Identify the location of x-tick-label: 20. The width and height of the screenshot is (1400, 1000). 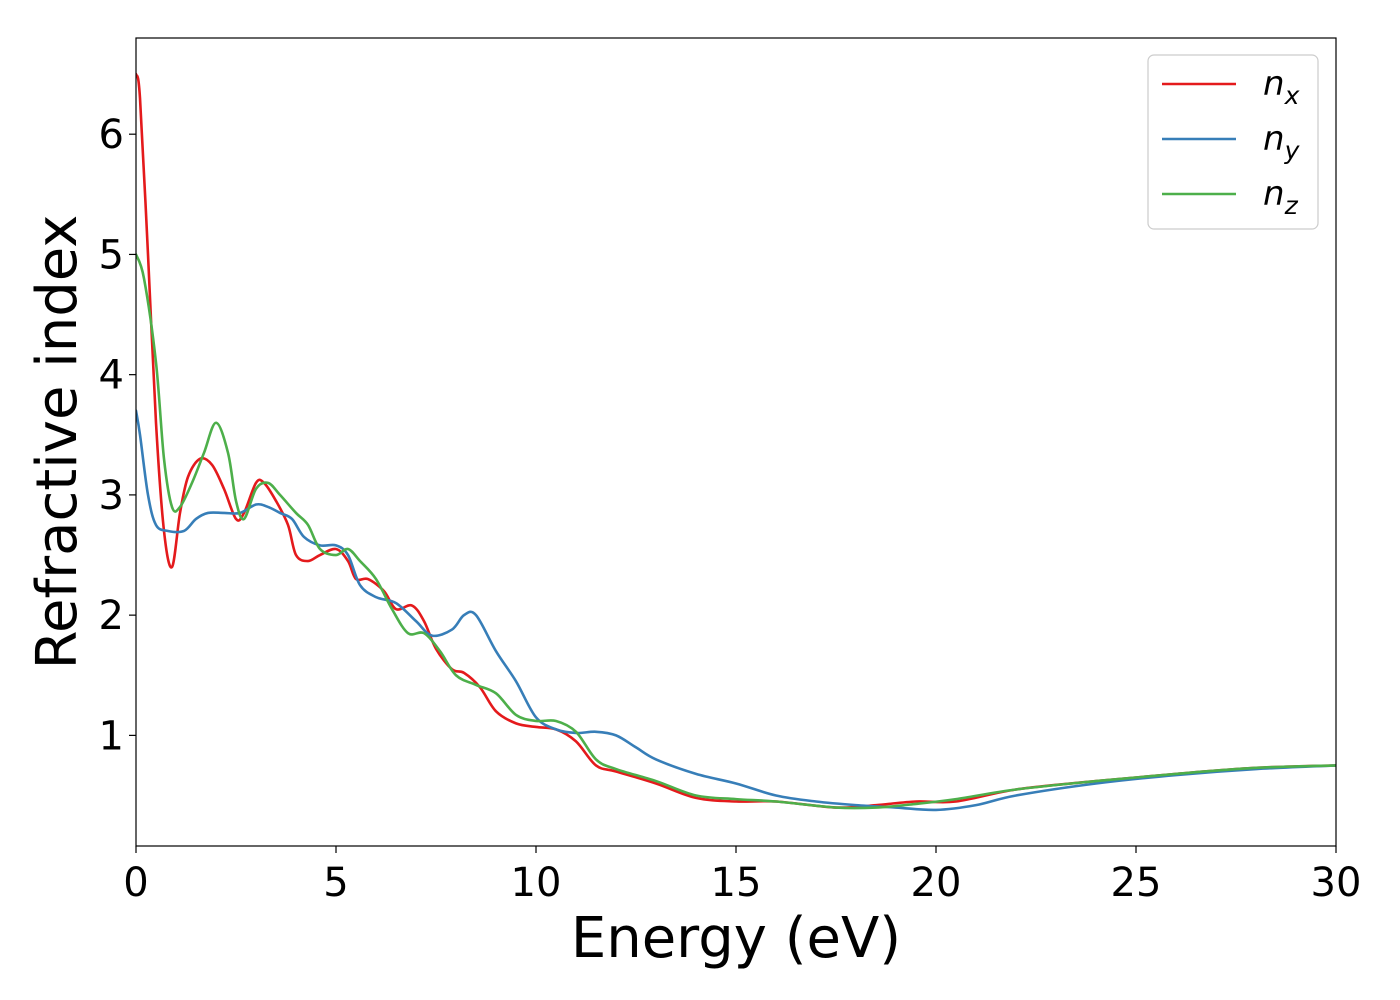
(936, 883).